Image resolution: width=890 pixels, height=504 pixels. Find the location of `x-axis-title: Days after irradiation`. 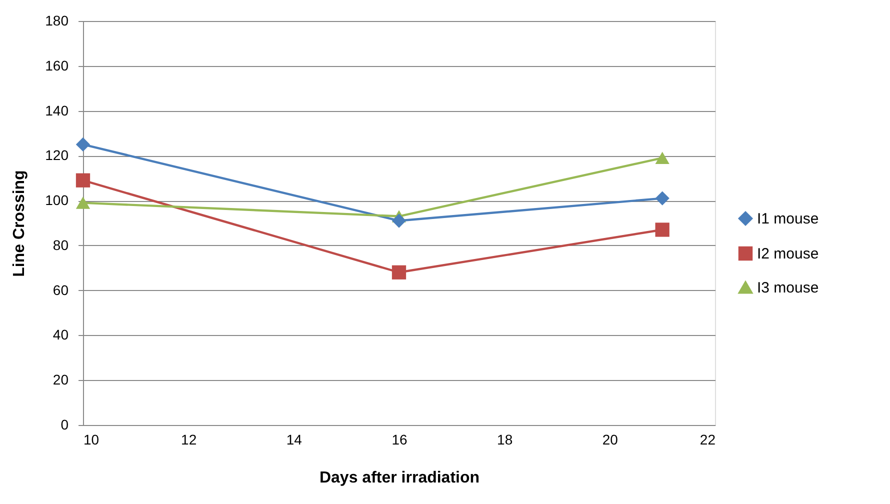

x-axis-title: Days after irradiation is located at coordinates (399, 478).